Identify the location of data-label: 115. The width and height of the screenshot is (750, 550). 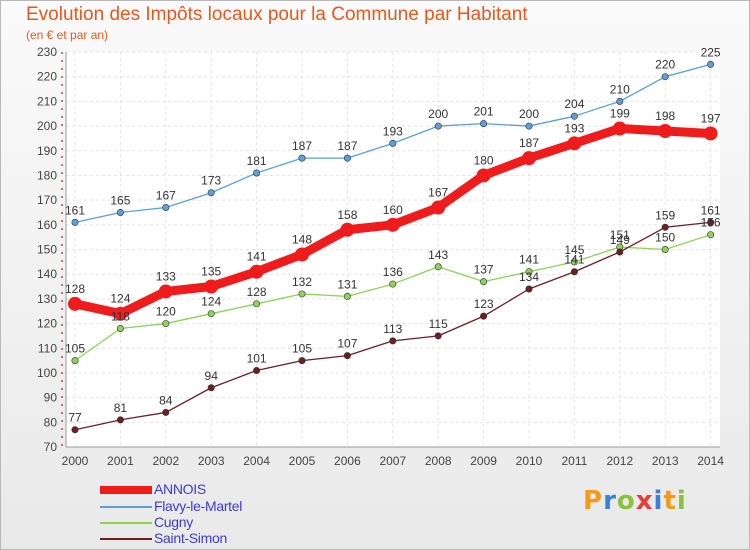
(438, 324).